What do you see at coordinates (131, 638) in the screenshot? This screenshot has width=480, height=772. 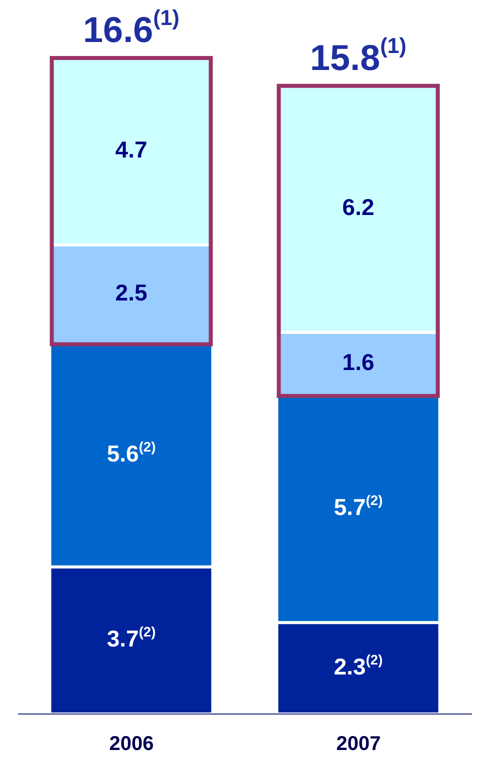 I see `data-label: 3.7$^{(2)}$` at bounding box center [131, 638].